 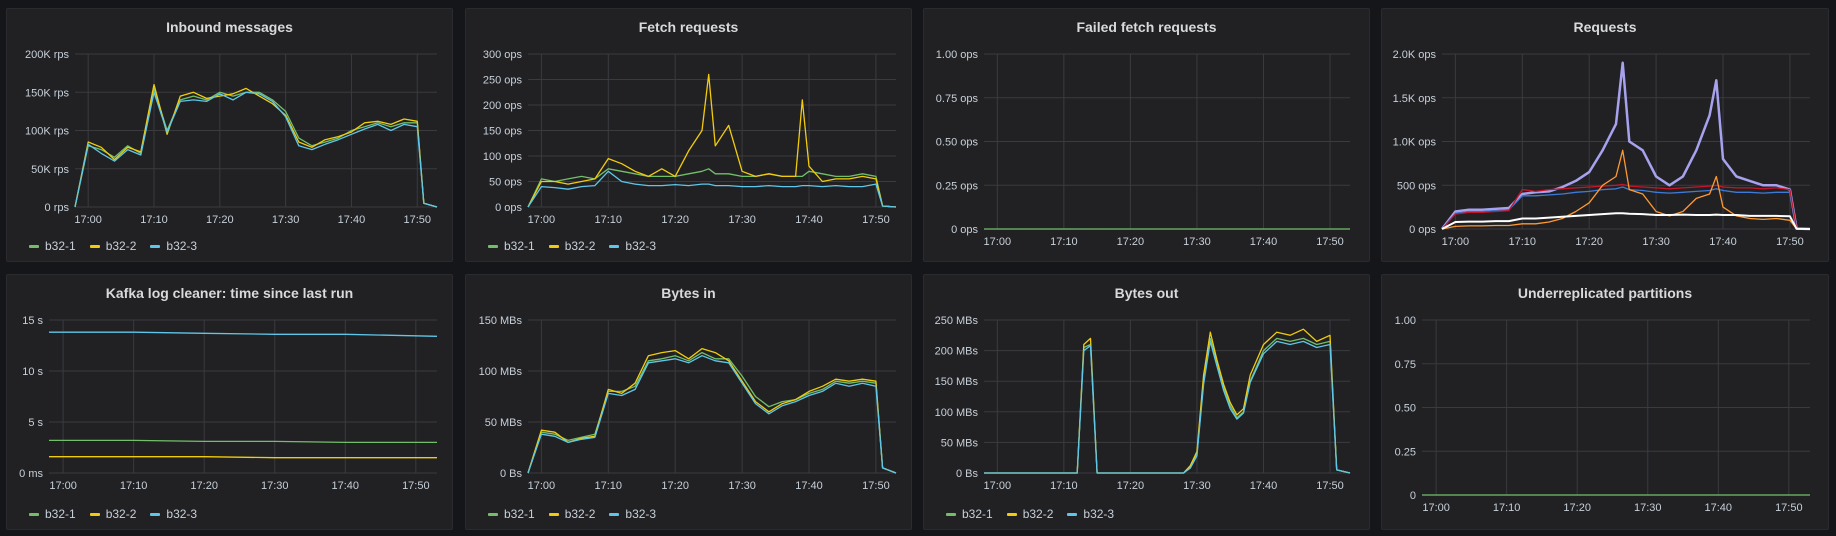 What do you see at coordinates (957, 99) in the screenshot?
I see `y-tick-label: 0.75 ops` at bounding box center [957, 99].